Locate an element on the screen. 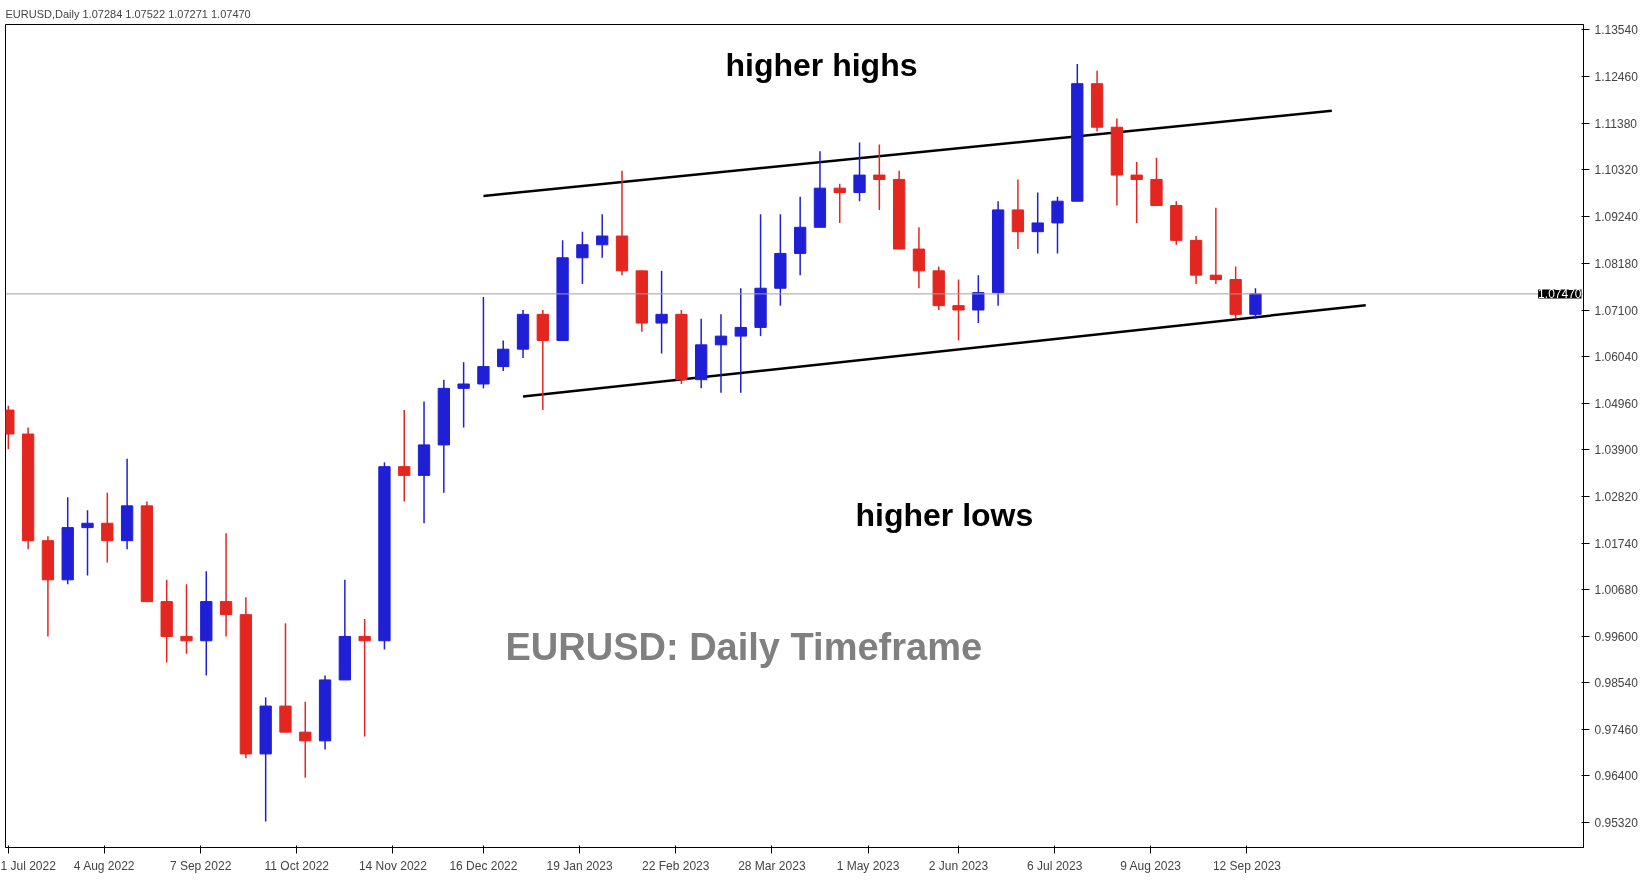  x-tick-label: 11 Oct 2022 is located at coordinates (297, 865).